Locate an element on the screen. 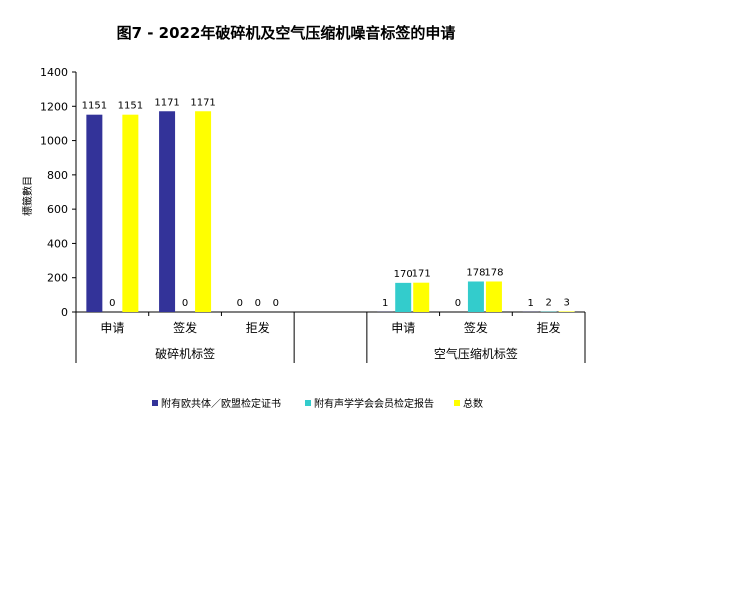 Image resolution: width=743 pixels, height=596 pixels. x-group-label: 破碎机标签 is located at coordinates (185, 353).